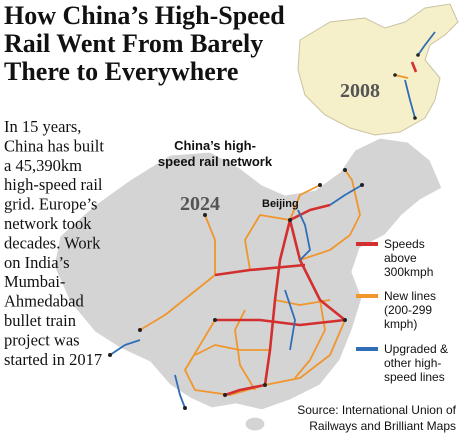 This screenshot has height=441, width=460. What do you see at coordinates (410, 296) in the screenshot?
I see `legend-label: New lines` at bounding box center [410, 296].